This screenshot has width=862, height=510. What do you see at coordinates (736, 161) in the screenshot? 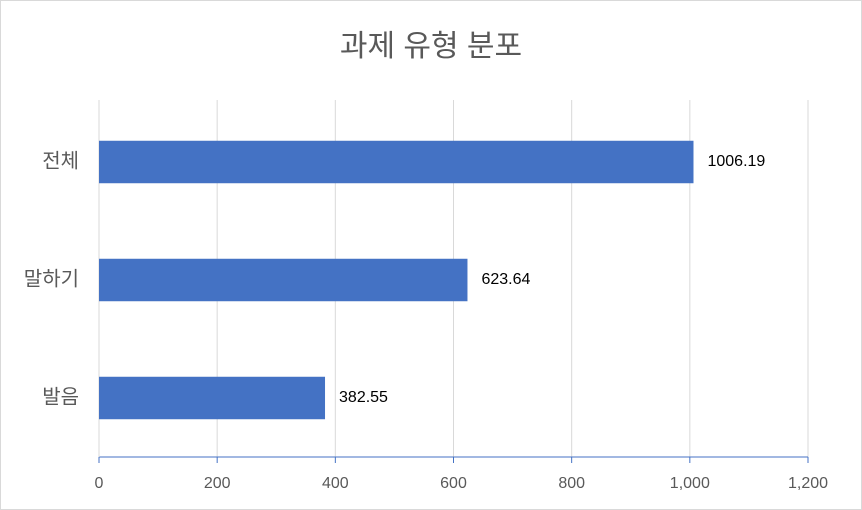
I see `data-label: 1006.19` at bounding box center [736, 161].